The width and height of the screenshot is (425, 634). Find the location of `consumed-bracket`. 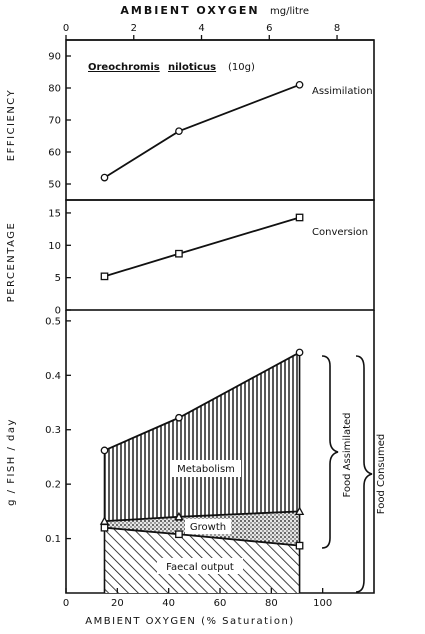

consumed-bracket is located at coordinates (364, 474).